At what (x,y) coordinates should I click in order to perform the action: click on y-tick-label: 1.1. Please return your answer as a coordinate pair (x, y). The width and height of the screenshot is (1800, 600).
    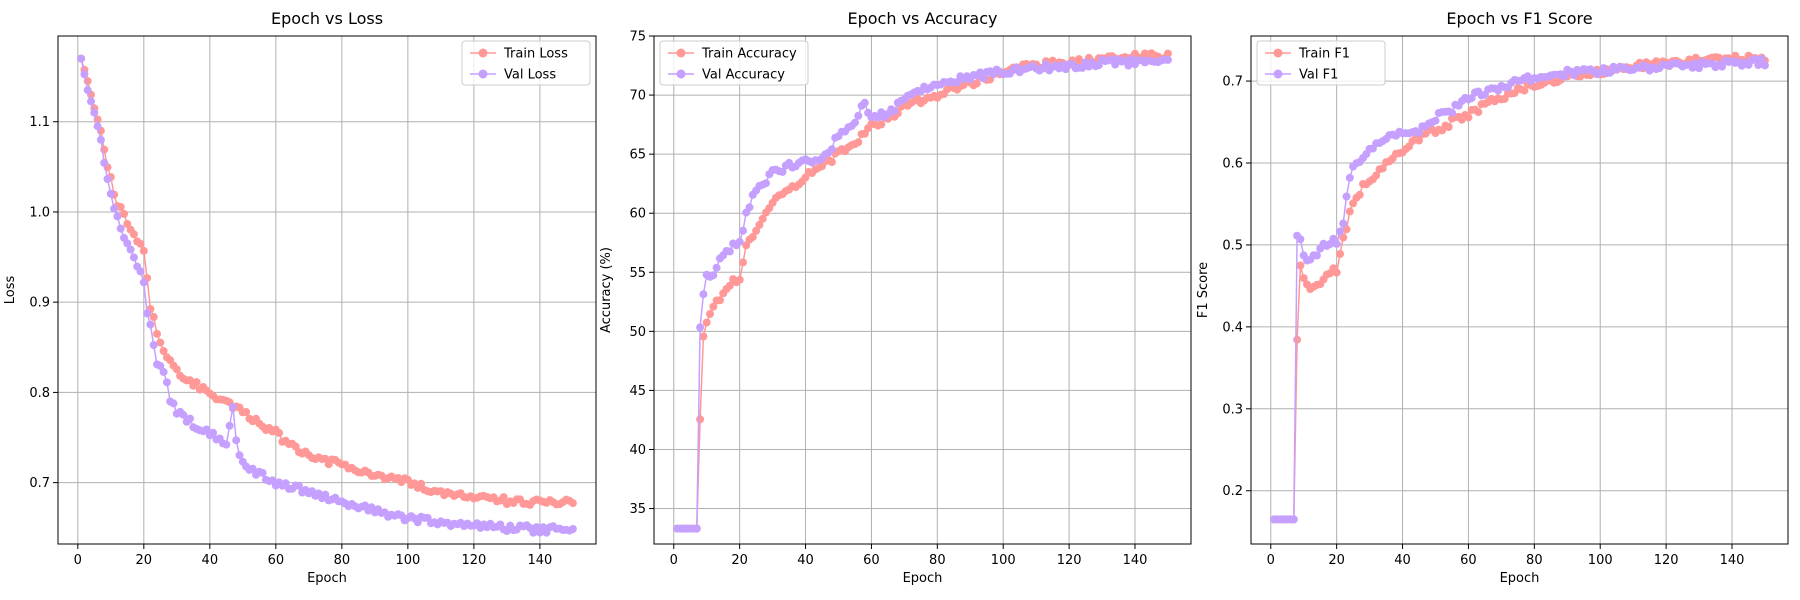
    Looking at the image, I should click on (39, 122).